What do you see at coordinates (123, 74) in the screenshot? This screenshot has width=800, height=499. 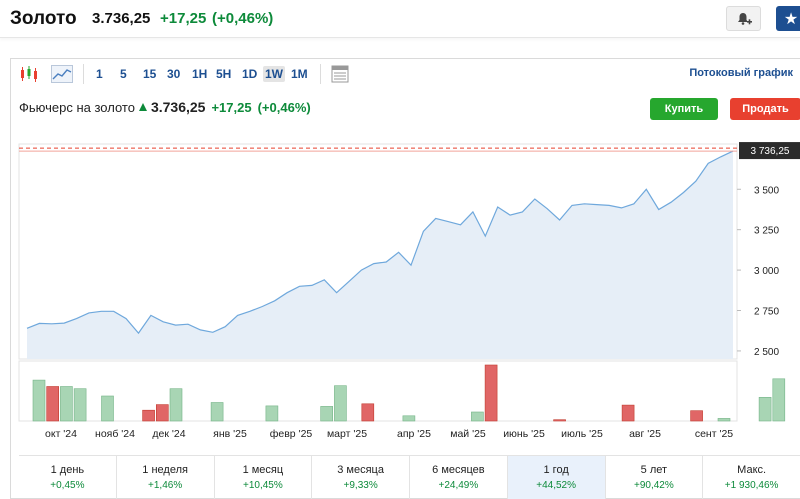 I see `timeframe-5: 5` at bounding box center [123, 74].